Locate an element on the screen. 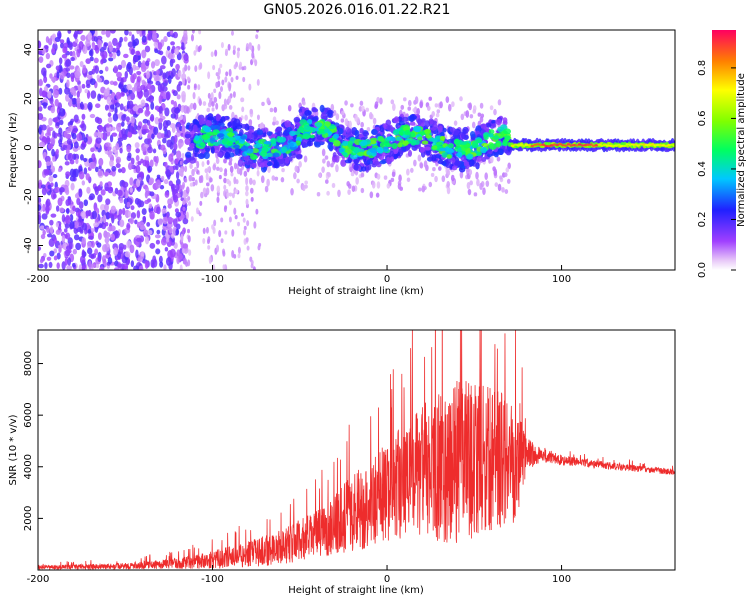  y-tick-label: 40 is located at coordinates (28, 49).